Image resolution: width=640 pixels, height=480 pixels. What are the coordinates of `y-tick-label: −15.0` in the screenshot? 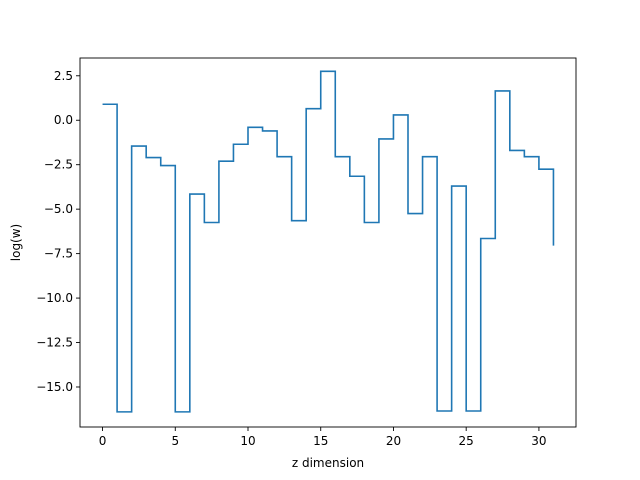 It's located at (54, 387).